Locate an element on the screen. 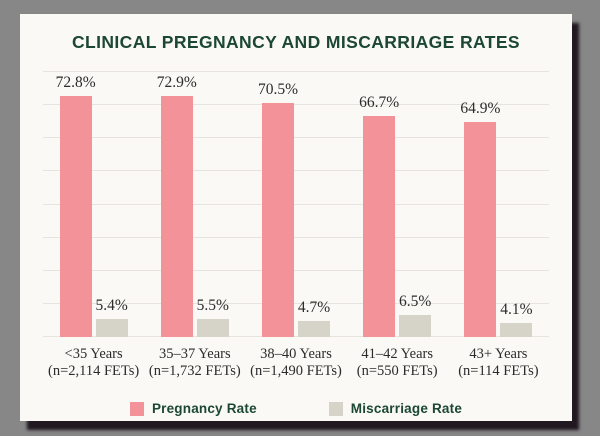 Image resolution: width=600 pixels, height=436 pixels. value-label: 72.9% is located at coordinates (176, 82).